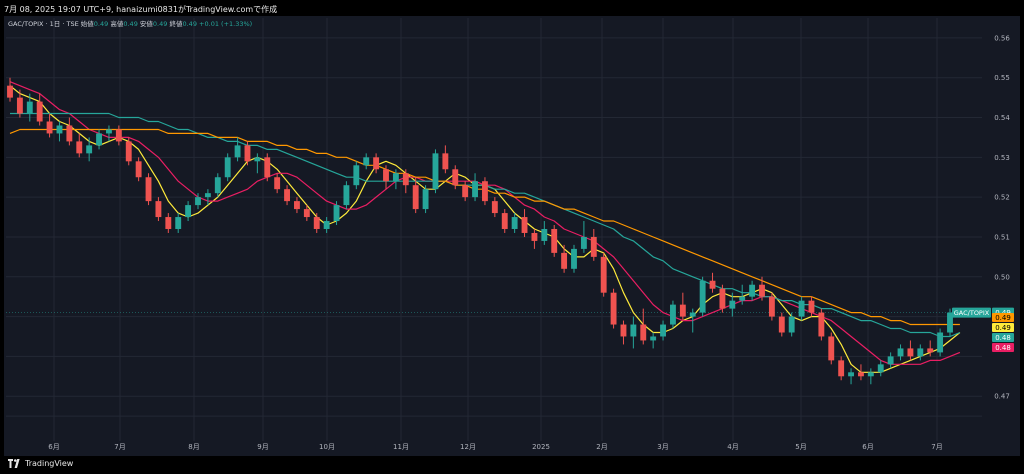 Image resolution: width=1024 pixels, height=474 pixels. What do you see at coordinates (1002, 78) in the screenshot?
I see `y-tick-label: 0.55` at bounding box center [1002, 78].